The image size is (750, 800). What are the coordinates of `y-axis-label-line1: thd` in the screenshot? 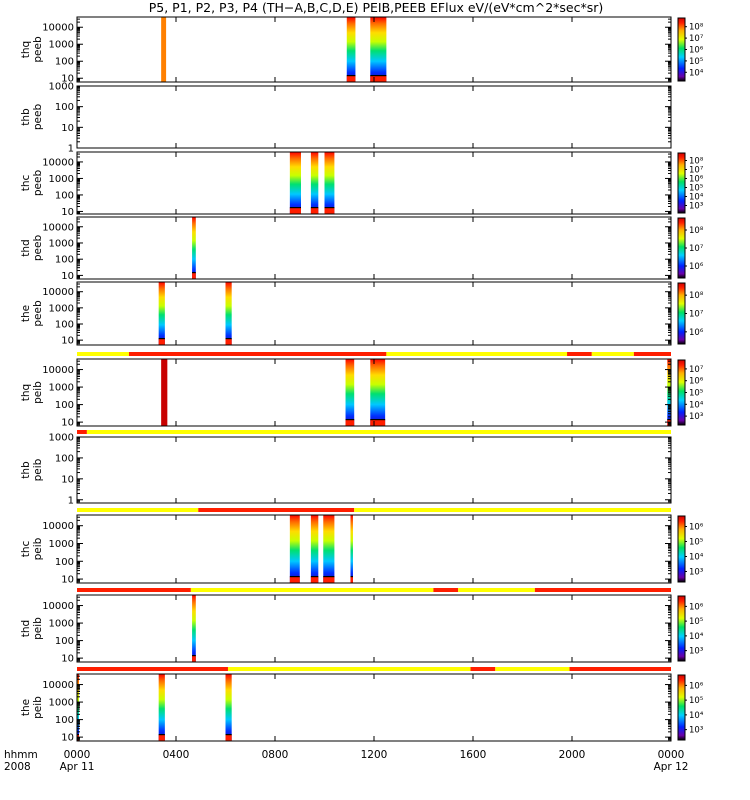 It's located at (26, 628).